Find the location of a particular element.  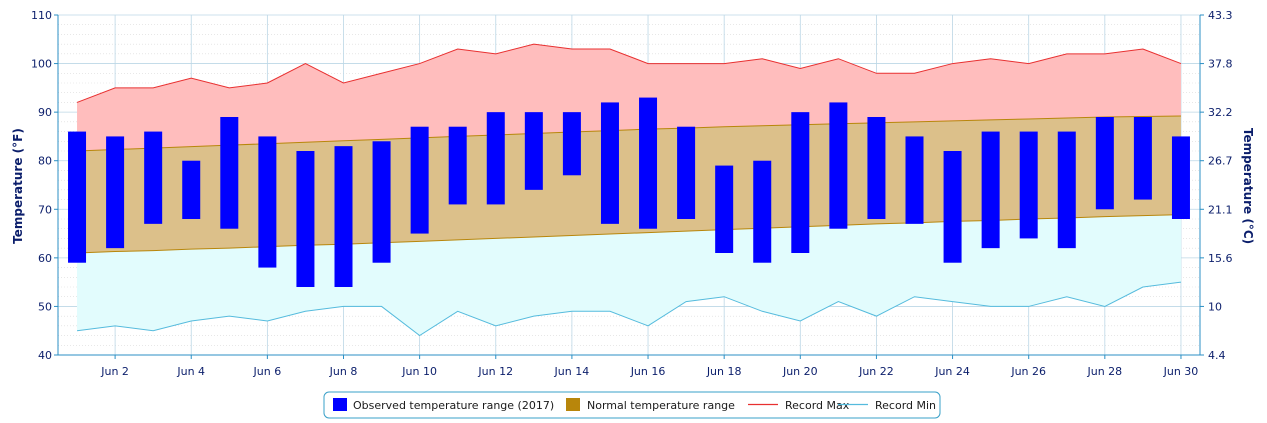

legend-item-normal: Normal temperature range is located at coordinates (650, 405).